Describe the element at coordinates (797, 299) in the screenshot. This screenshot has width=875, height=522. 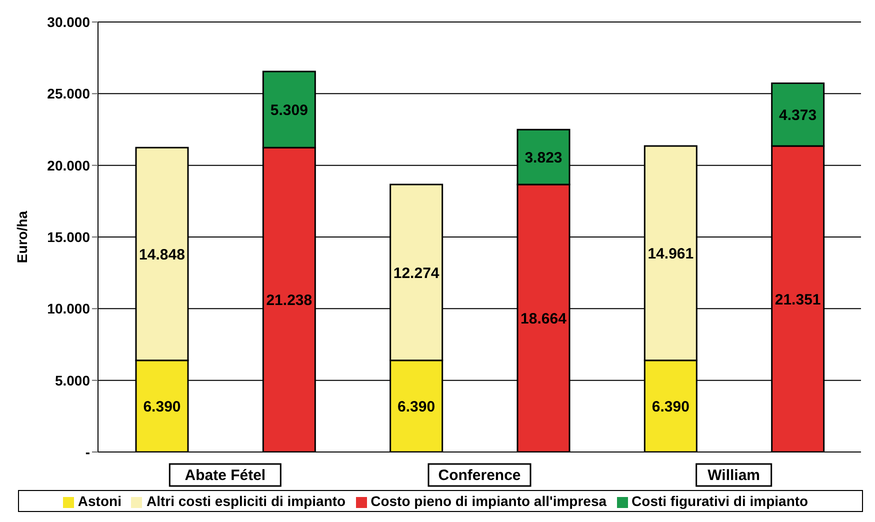
I see `data-label: 21.351` at that location.